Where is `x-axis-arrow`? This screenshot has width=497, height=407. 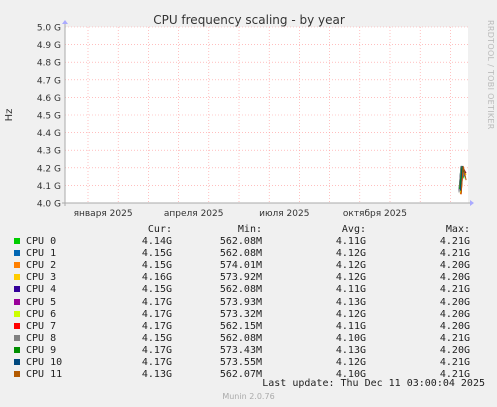 x-axis-arrow is located at coordinates (472, 203).